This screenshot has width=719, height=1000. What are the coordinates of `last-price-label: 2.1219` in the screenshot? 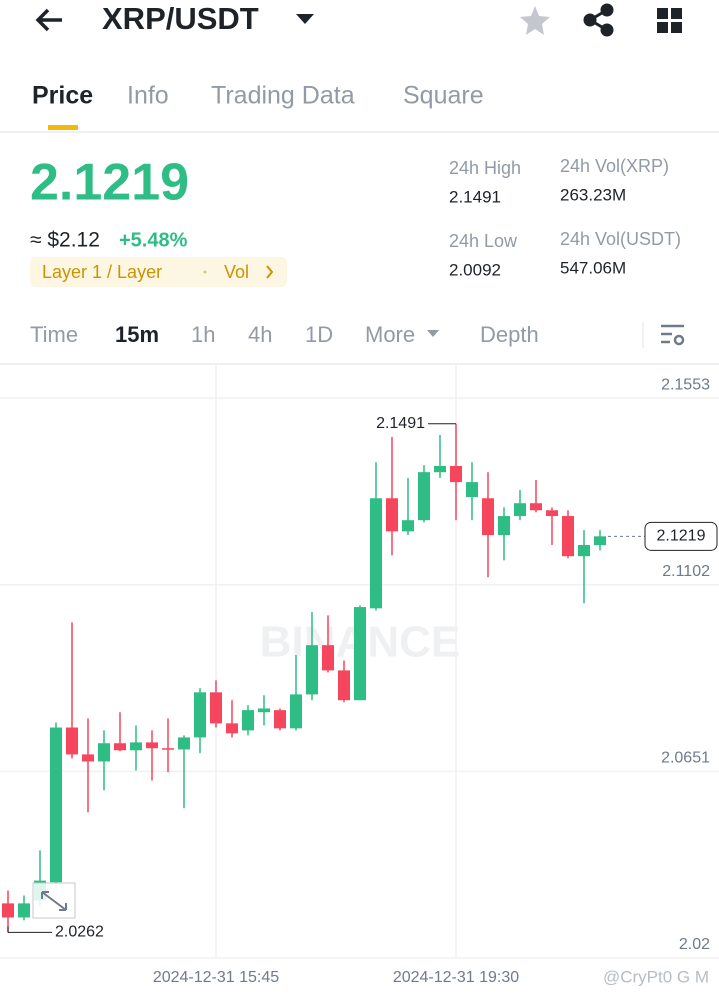 It's located at (681, 536).